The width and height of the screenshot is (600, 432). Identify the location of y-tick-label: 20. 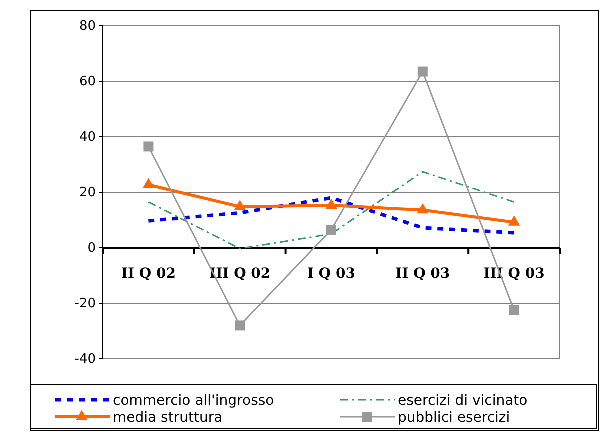
(87, 193).